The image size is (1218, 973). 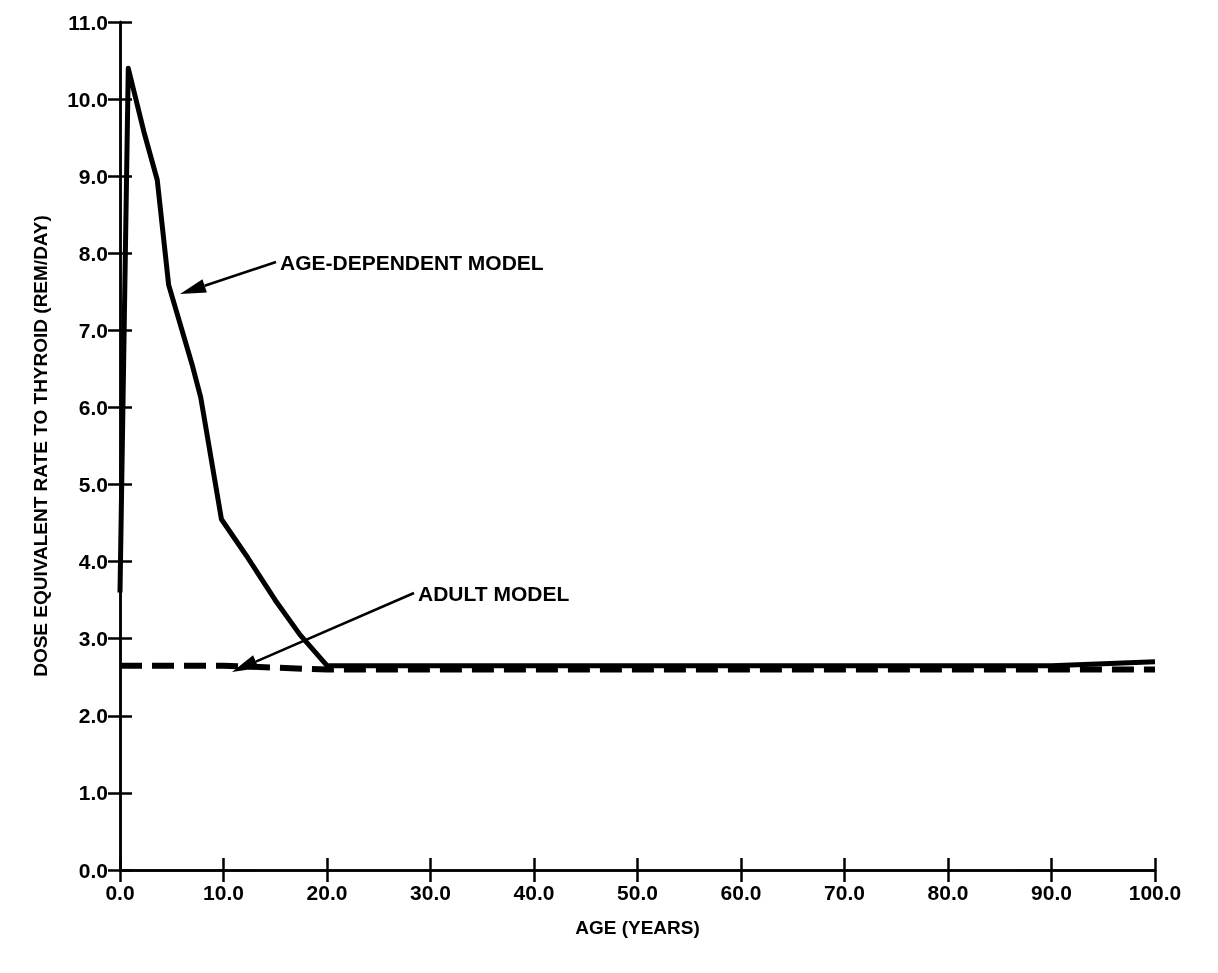 I want to click on annotation: AGE-DEPENDENT MODEL, so click(x=412, y=262).